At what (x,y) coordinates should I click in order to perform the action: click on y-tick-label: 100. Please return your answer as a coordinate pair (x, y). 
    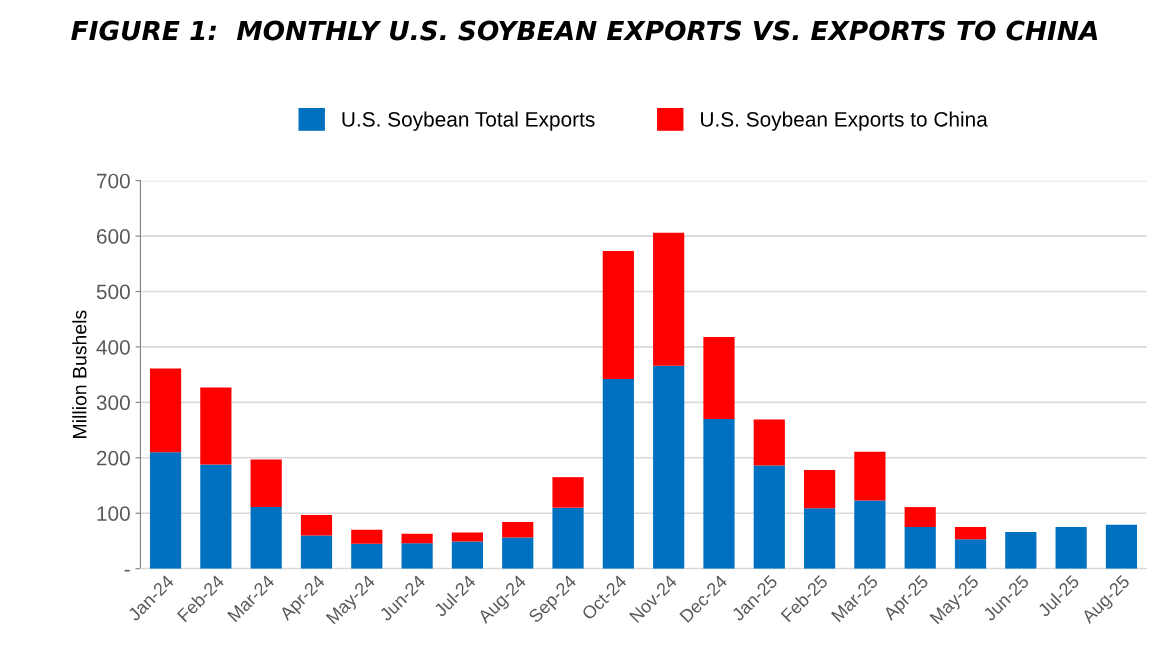
    Looking at the image, I should click on (113, 513).